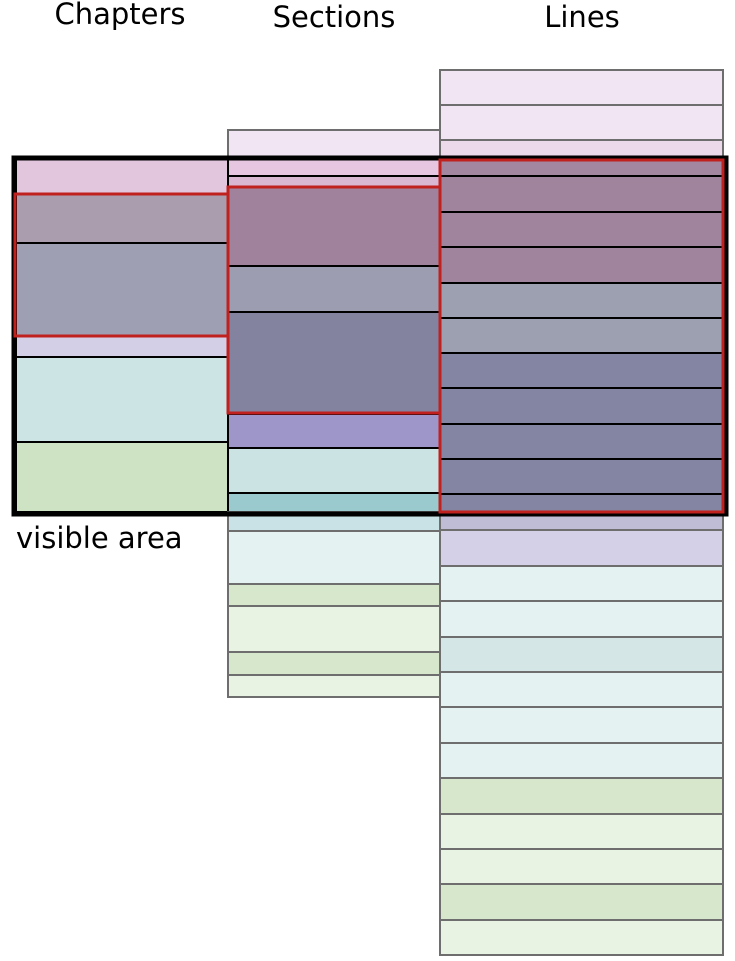  Describe the element at coordinates (334, 17) in the screenshot. I see `sections-column-title: Sections` at that location.